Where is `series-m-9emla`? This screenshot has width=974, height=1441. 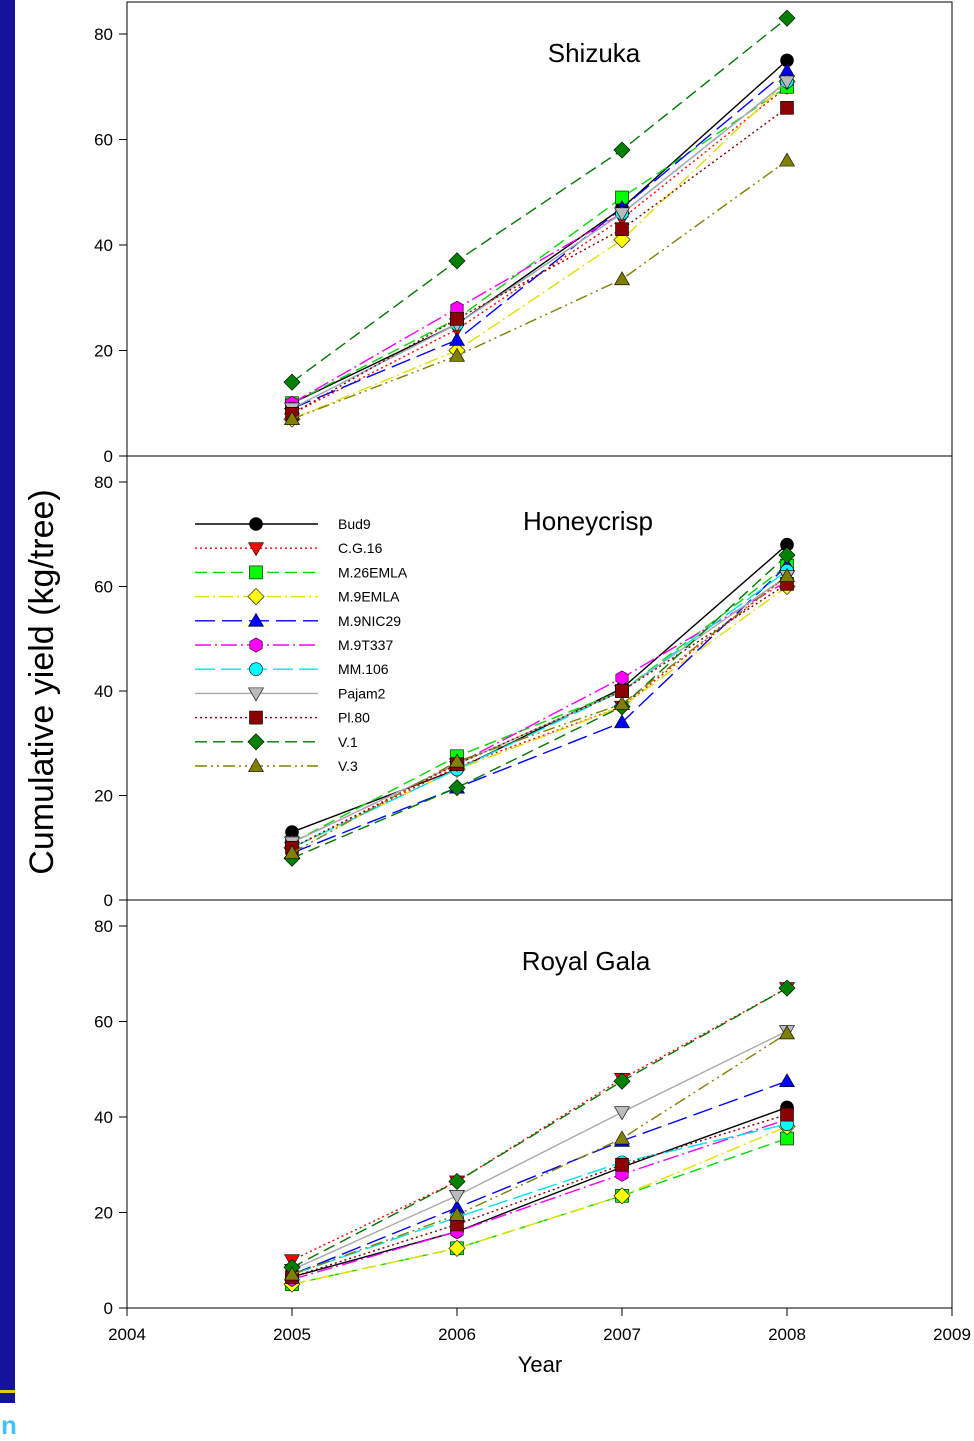
series-m-9emla is located at coordinates (539, 1205).